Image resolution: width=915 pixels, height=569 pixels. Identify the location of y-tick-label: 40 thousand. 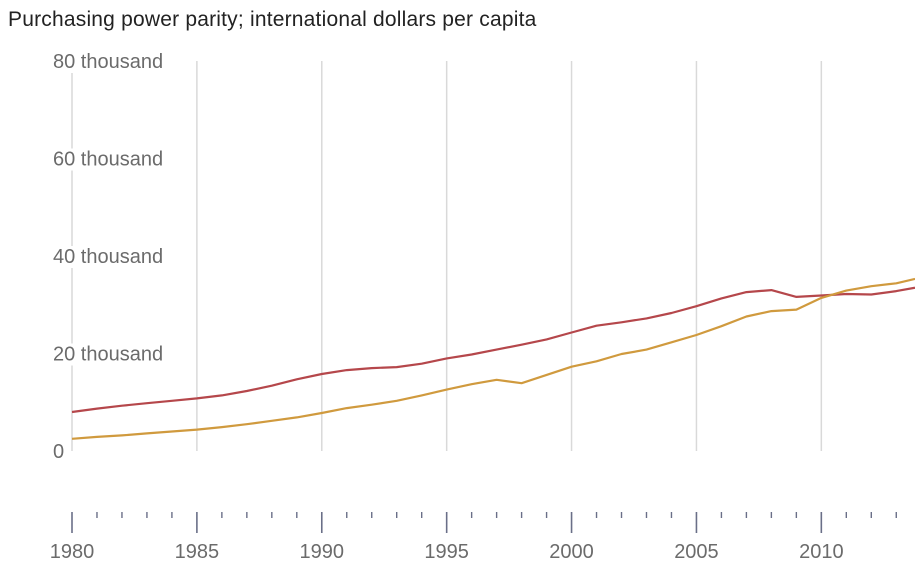
(108, 257).